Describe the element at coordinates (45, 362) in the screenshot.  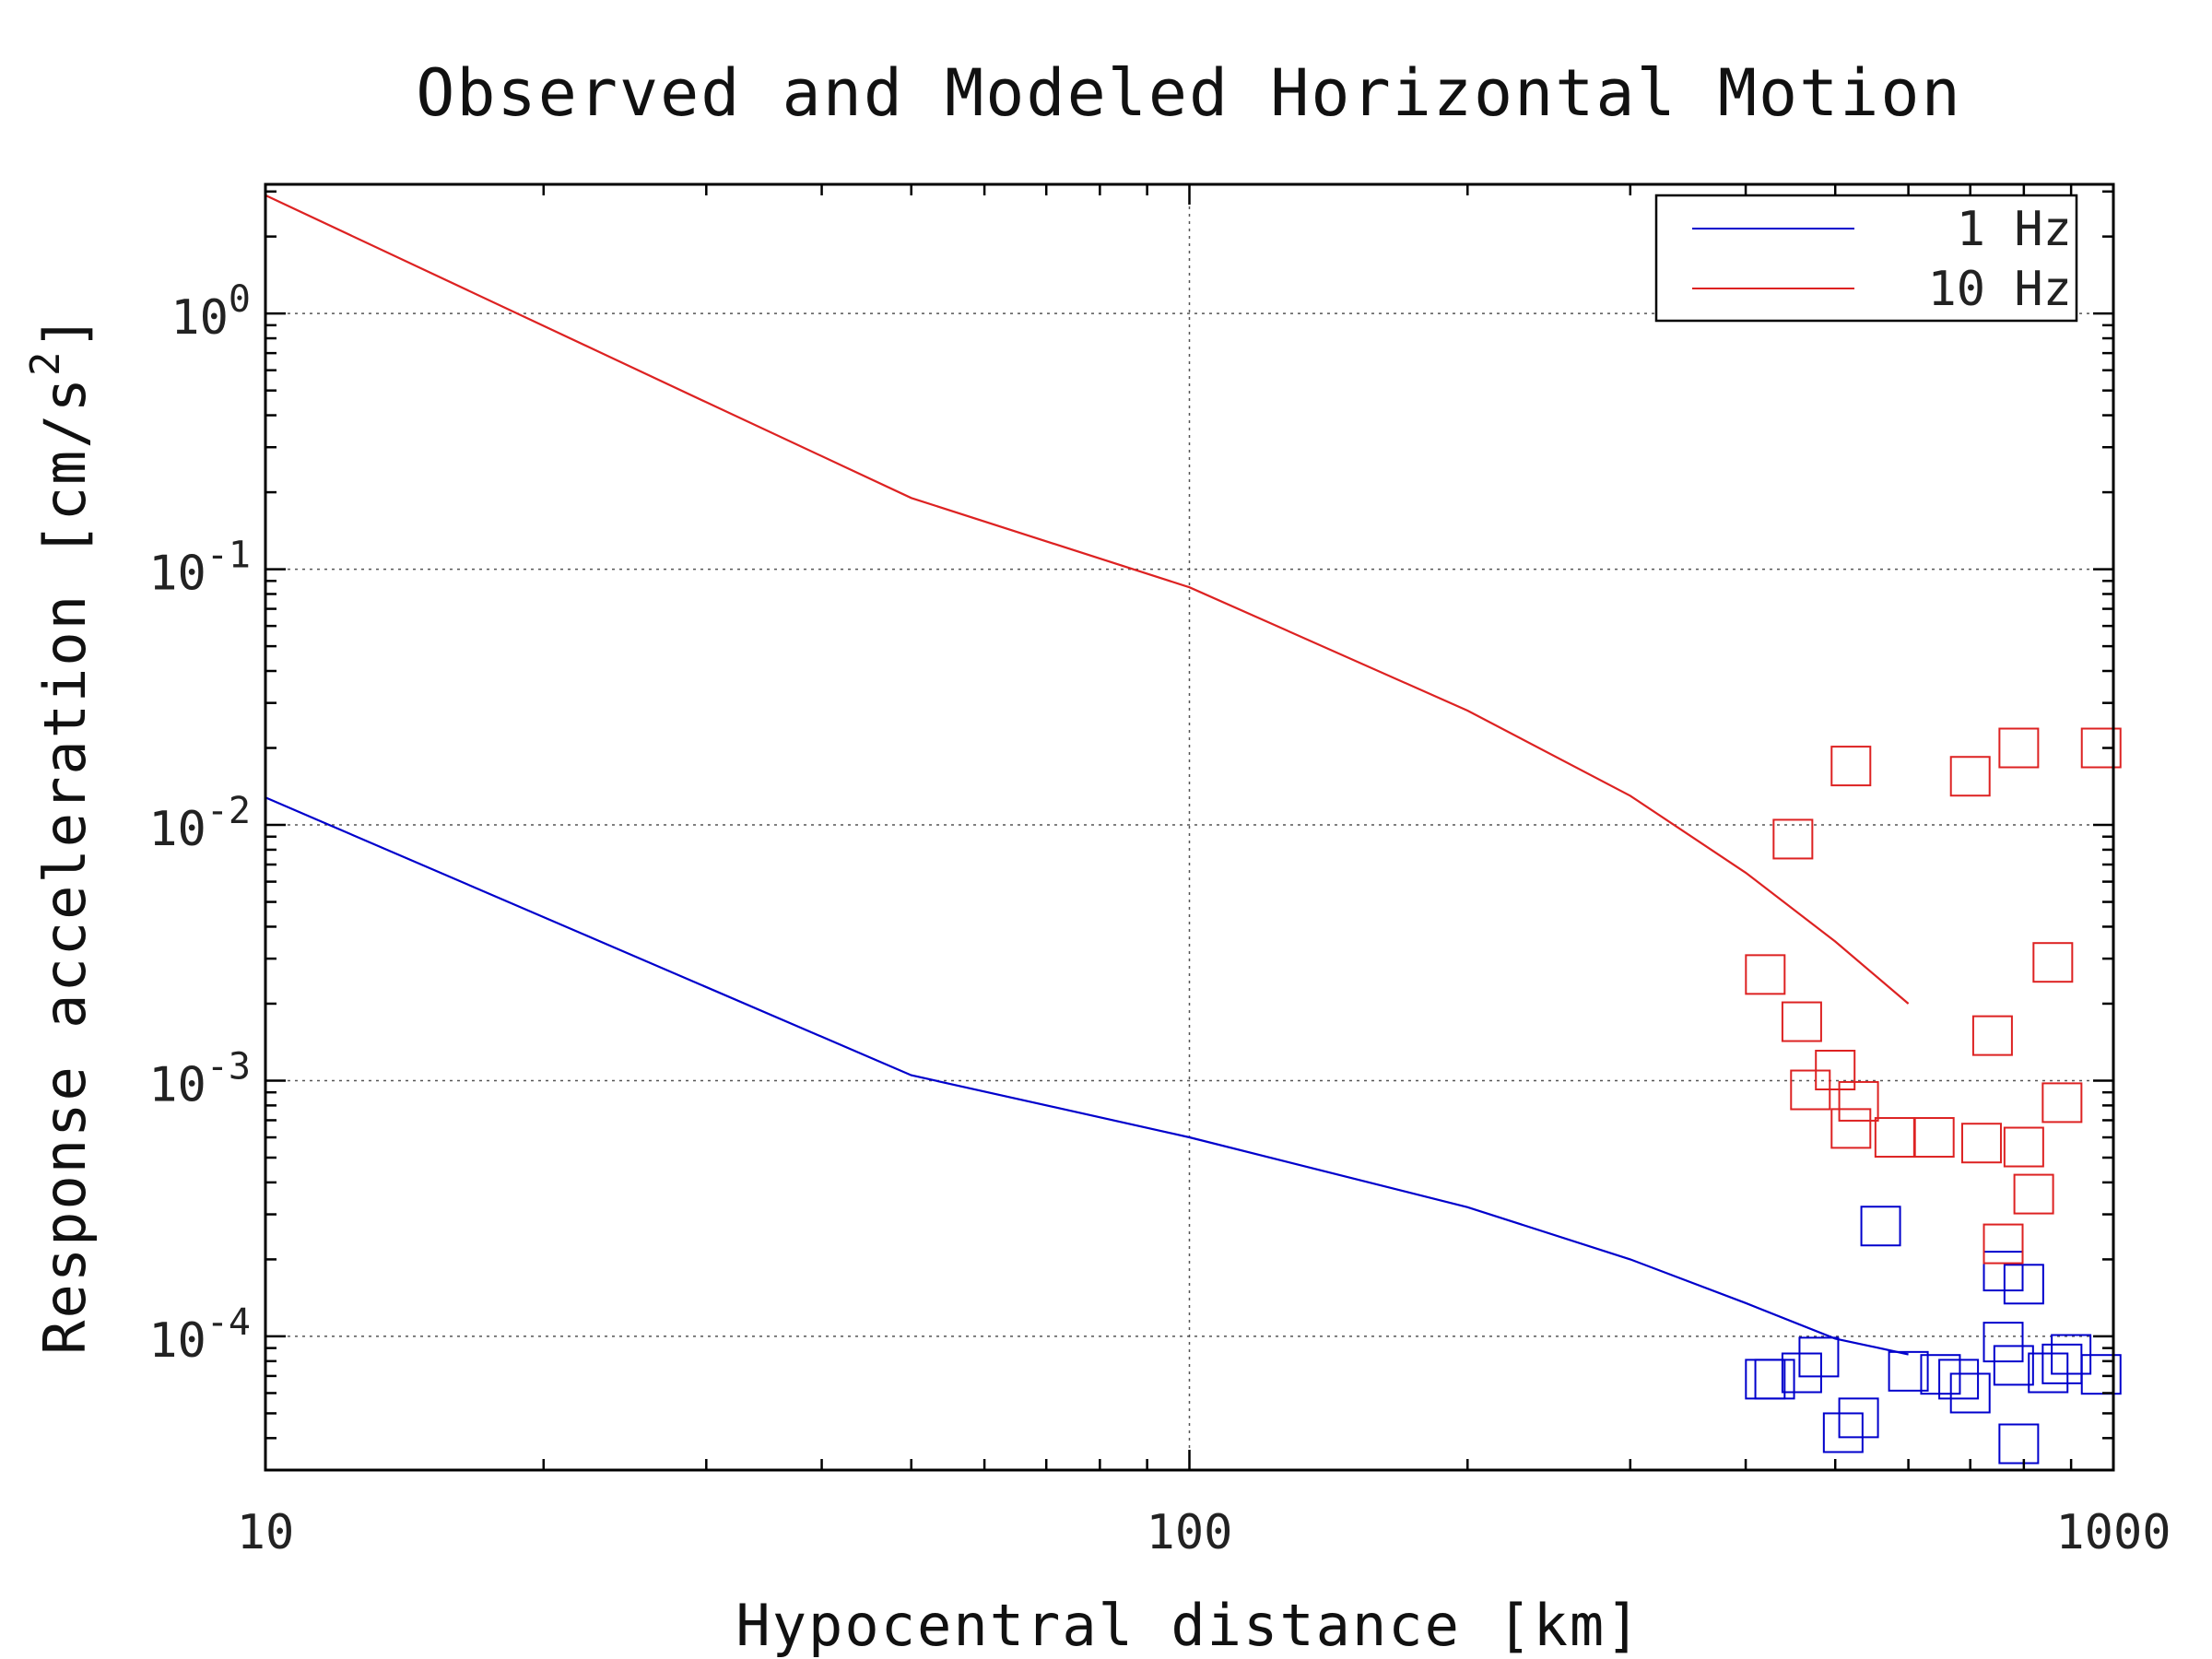
I see `y-axis-label-sup: 2` at that location.